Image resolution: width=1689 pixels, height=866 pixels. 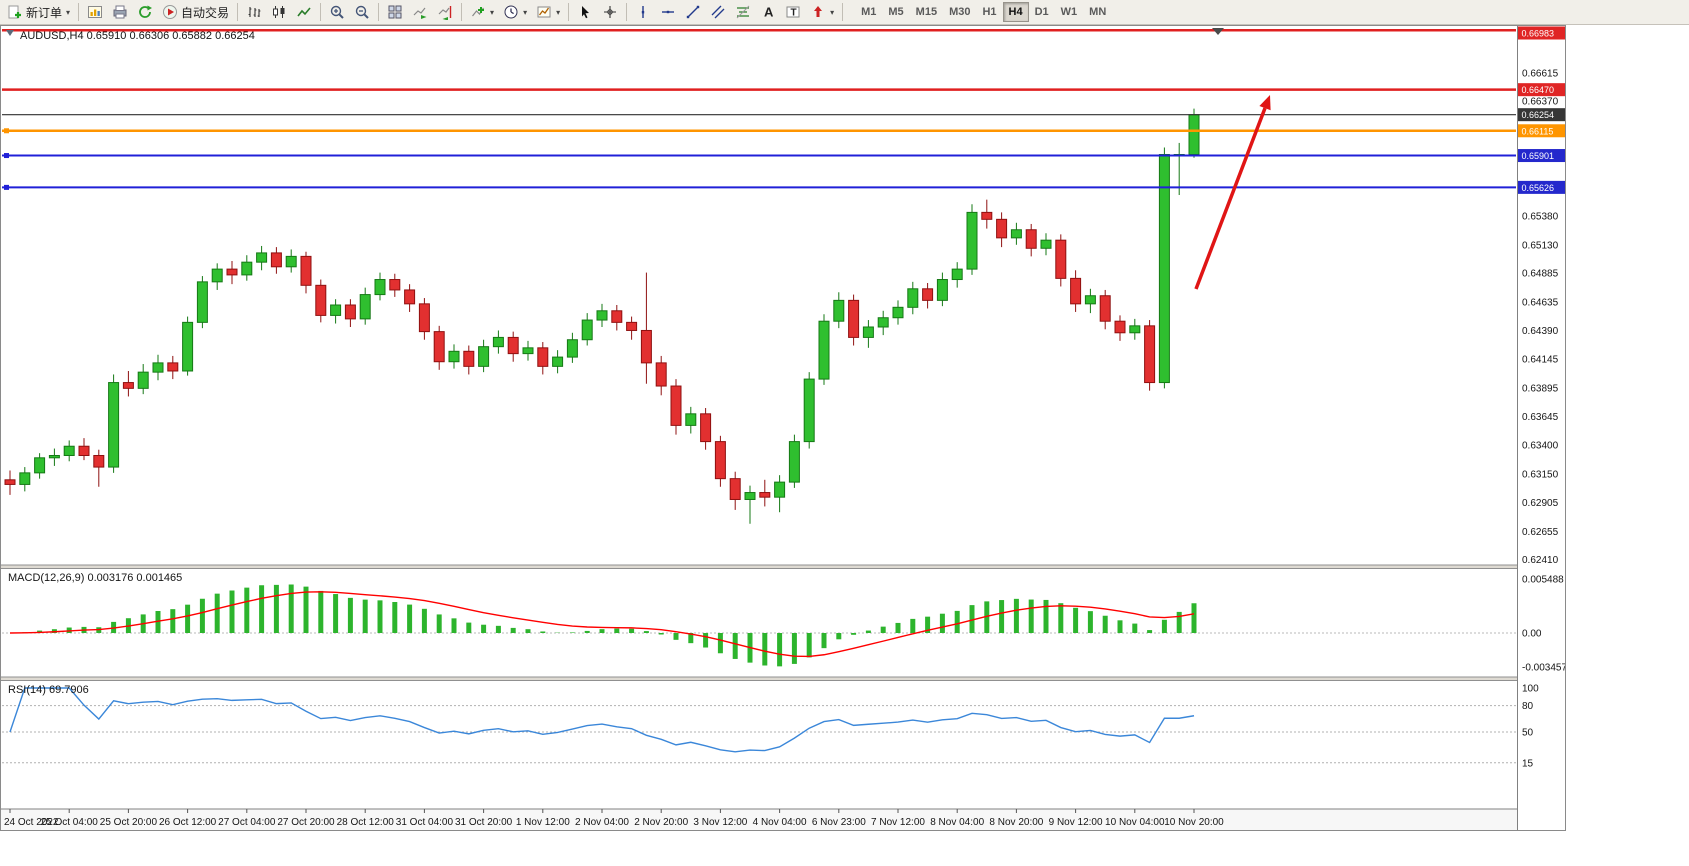 What do you see at coordinates (1540, 446) in the screenshot?
I see `svg-text: 0.63400` at bounding box center [1540, 446].